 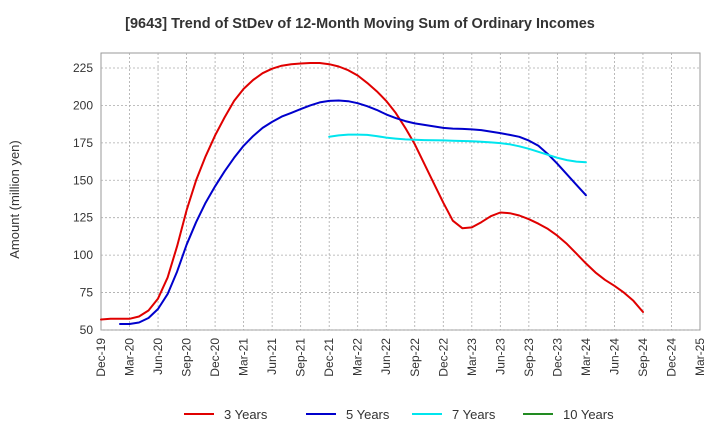 What do you see at coordinates (700, 357) in the screenshot?
I see `x-tick-label: Mar-25` at bounding box center [700, 357].